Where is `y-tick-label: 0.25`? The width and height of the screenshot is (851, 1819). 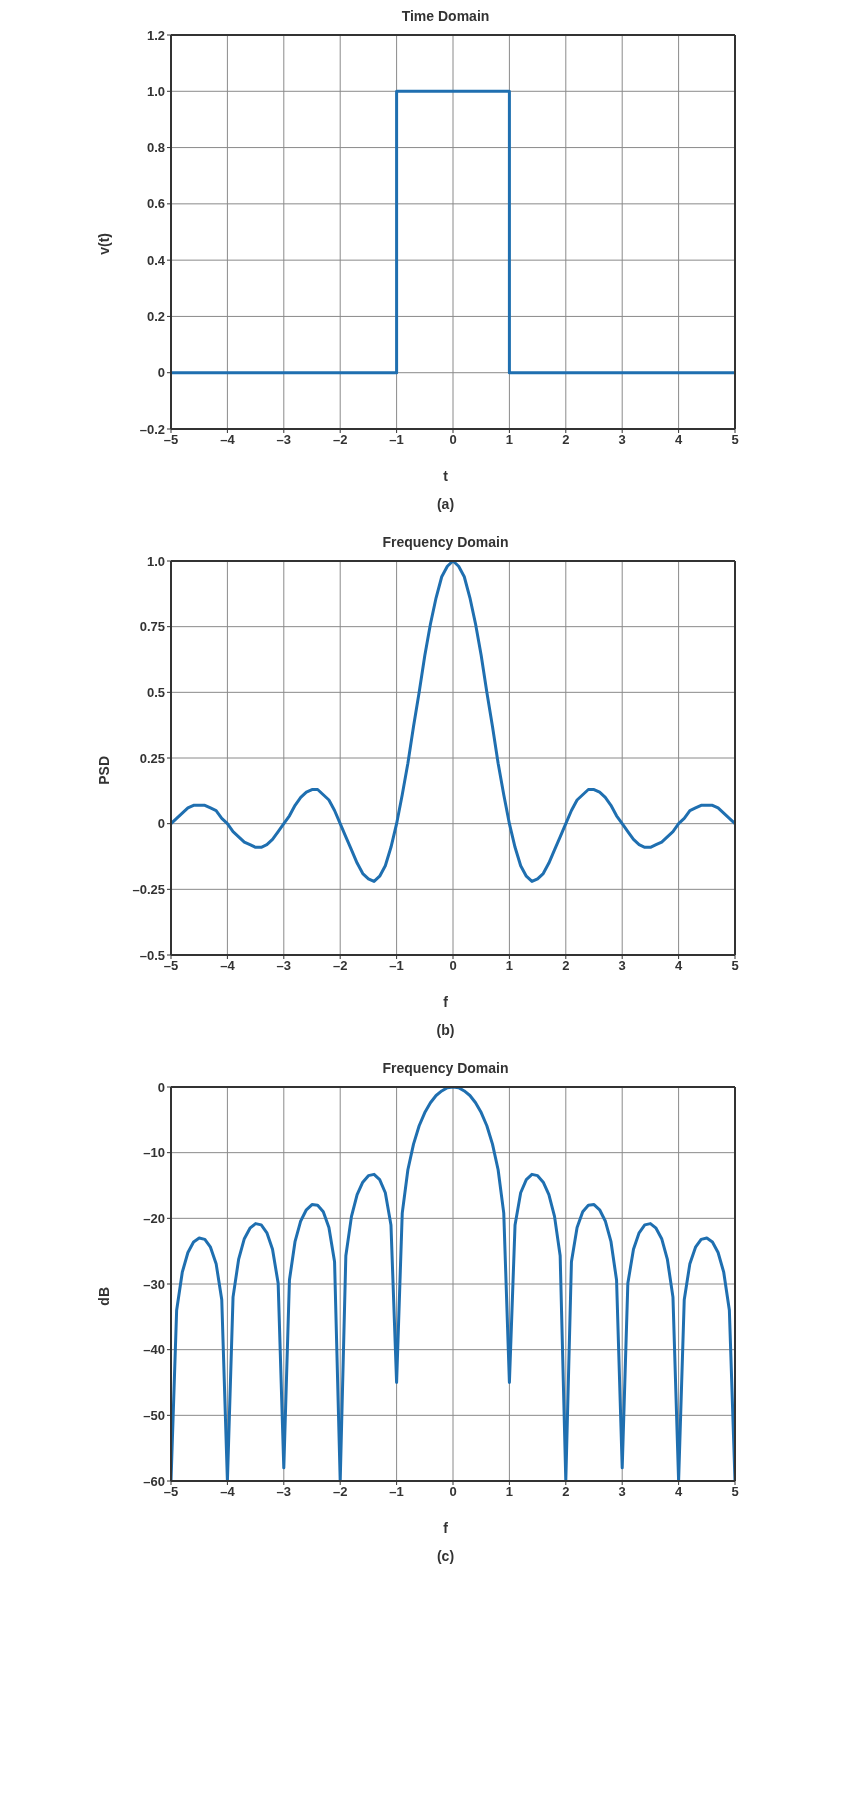
y-tick-label: 0.25 is located at coordinates (152, 758).